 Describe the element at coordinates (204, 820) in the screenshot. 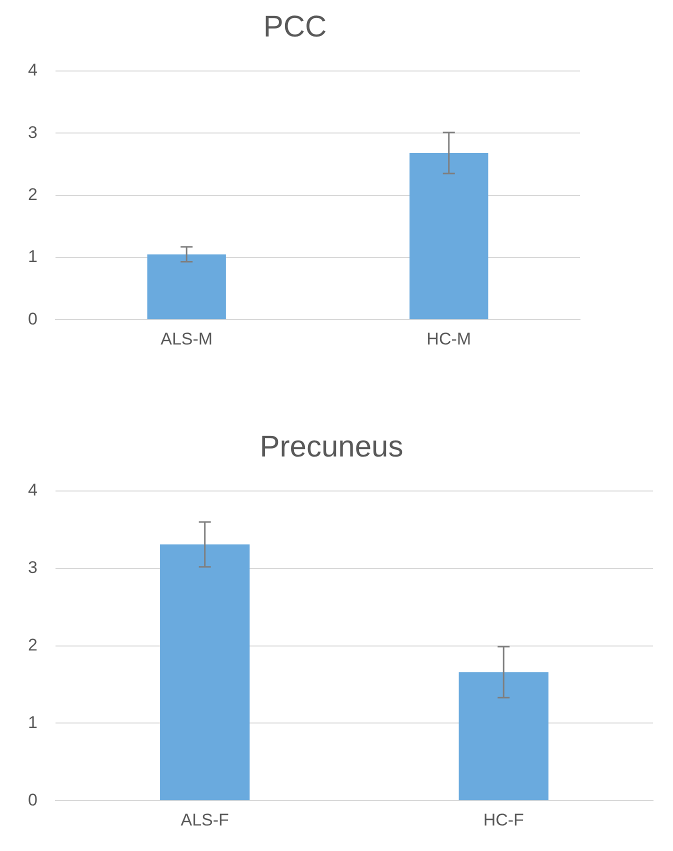

I see `x-tick-label: ALS-F` at that location.